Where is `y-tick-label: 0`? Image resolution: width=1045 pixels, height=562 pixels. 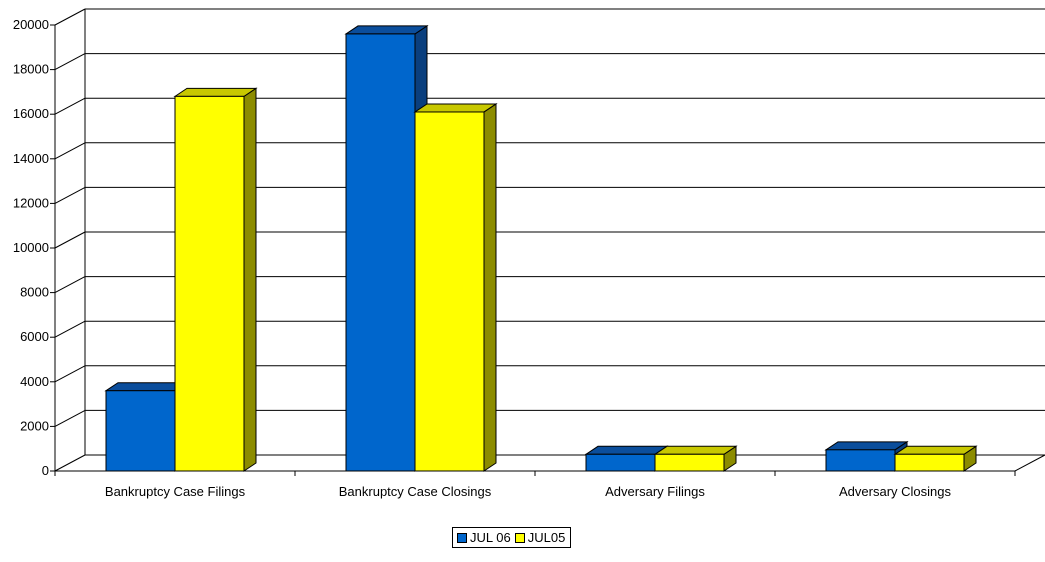
y-tick-label: 0 is located at coordinates (45, 470).